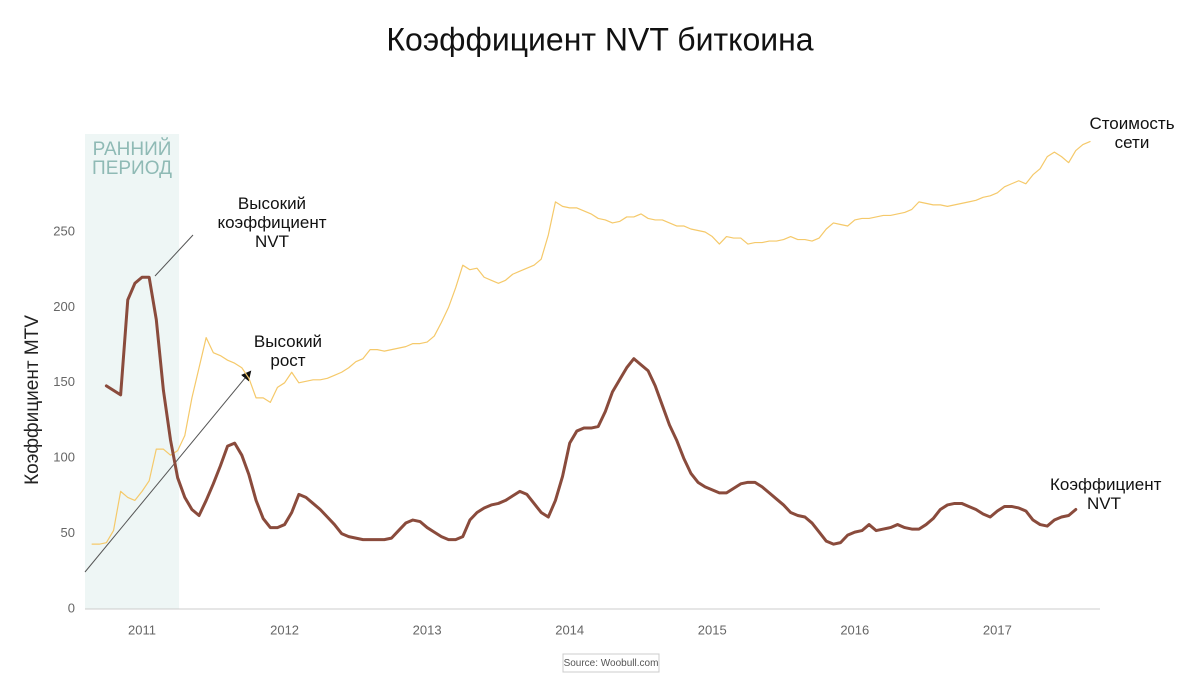 The image size is (1200, 694). What do you see at coordinates (1106, 494) in the screenshot?
I see `series-label: Коэффициент NVT` at bounding box center [1106, 494].